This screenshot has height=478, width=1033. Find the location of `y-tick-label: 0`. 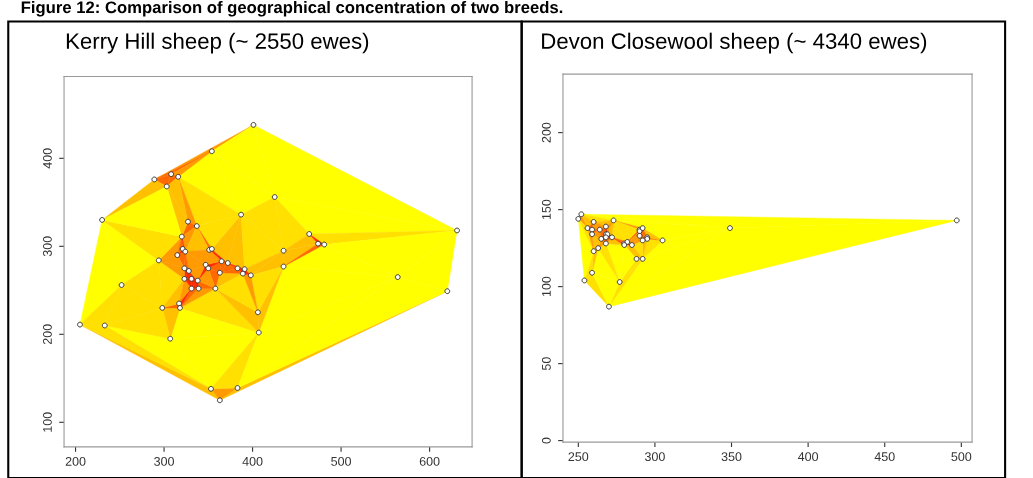

y-tick-label: 0 is located at coordinates (546, 440).